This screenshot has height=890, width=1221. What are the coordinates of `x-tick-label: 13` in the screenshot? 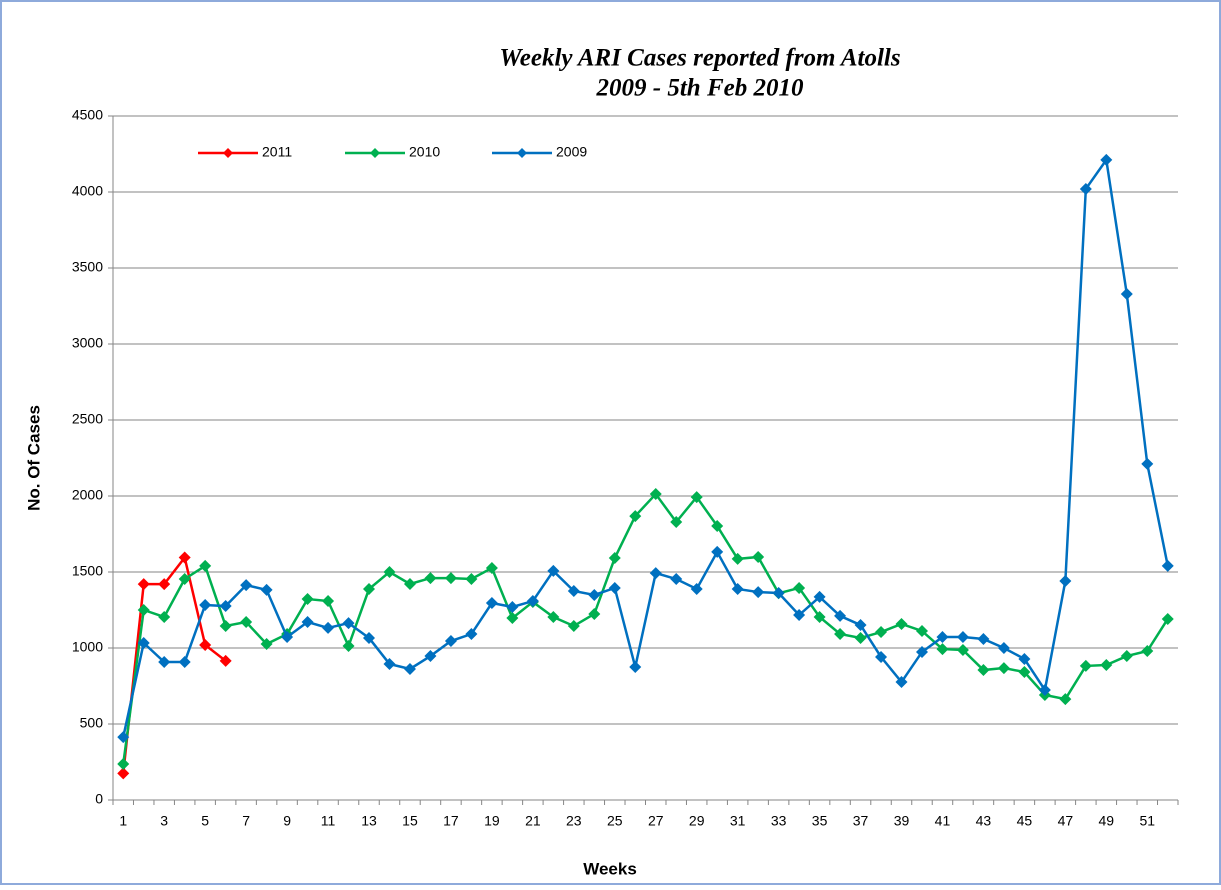 It's located at (369, 821).